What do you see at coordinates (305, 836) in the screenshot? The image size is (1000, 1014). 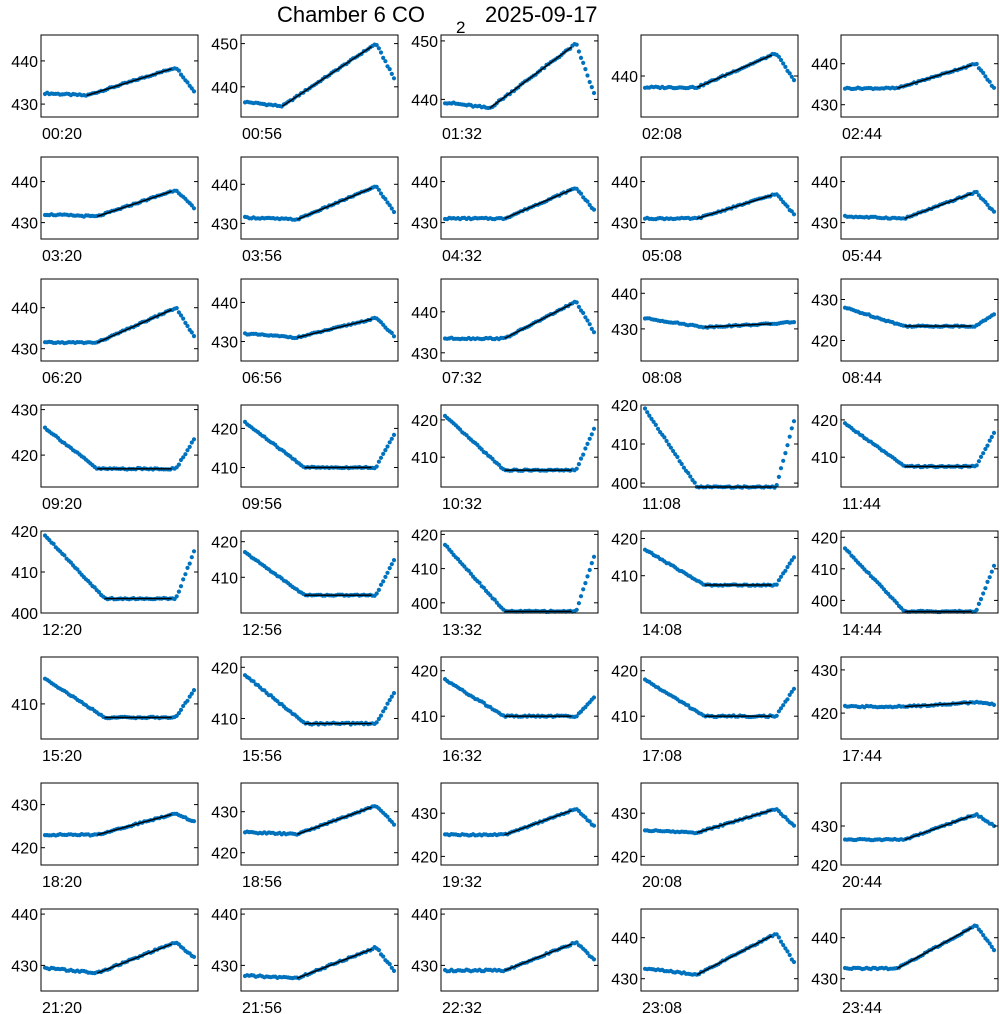 I see `panel-1856: 420 430 18:56` at bounding box center [305, 836].